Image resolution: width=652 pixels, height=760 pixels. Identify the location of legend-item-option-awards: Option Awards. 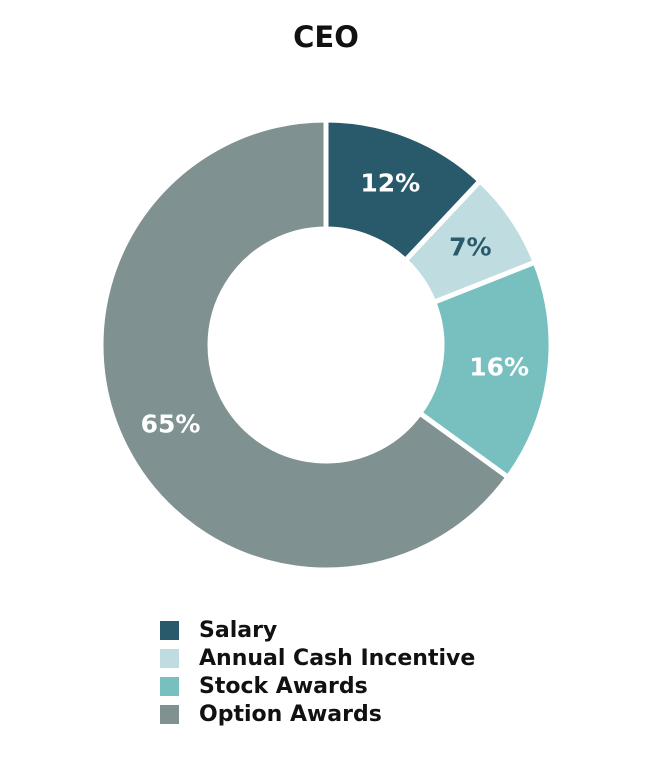
(317, 714).